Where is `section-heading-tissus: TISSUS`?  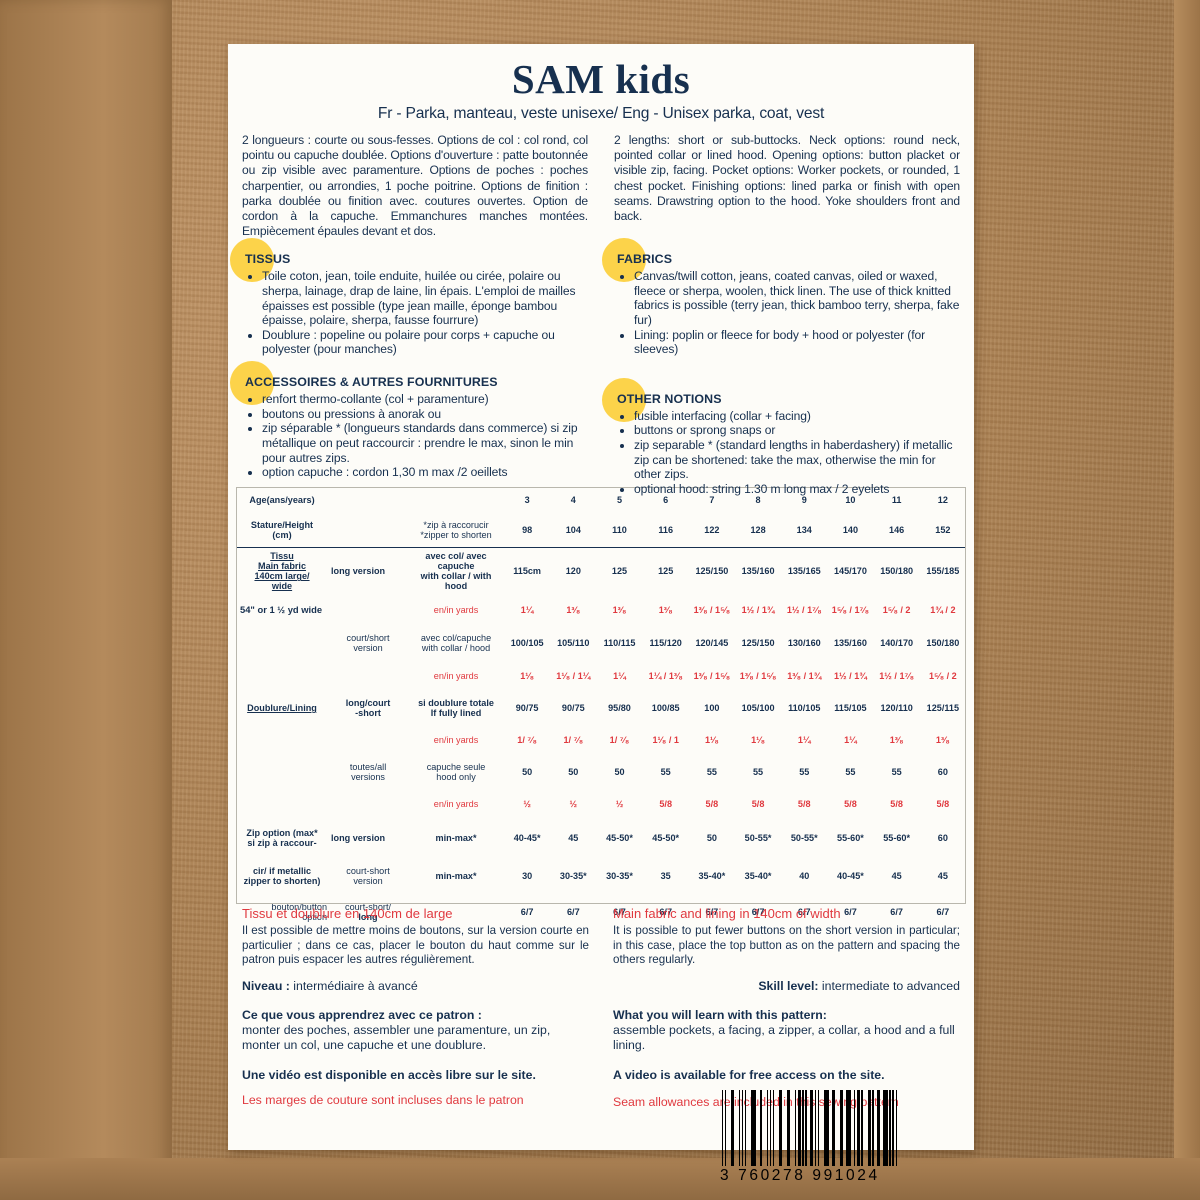 section-heading-tissus: TISSUS is located at coordinates (268, 259).